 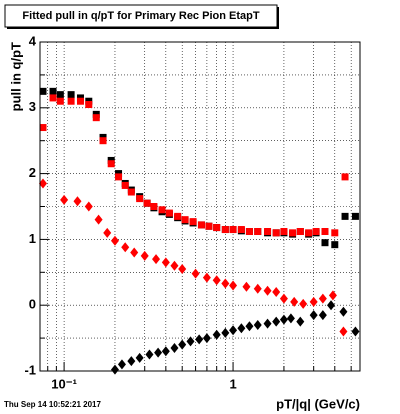 I want to click on y-tick-label: 4, so click(x=33, y=40).